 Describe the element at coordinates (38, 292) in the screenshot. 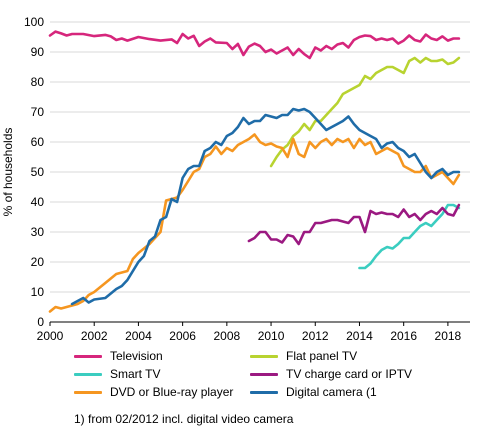

I see `y-tick-label: 10` at that location.